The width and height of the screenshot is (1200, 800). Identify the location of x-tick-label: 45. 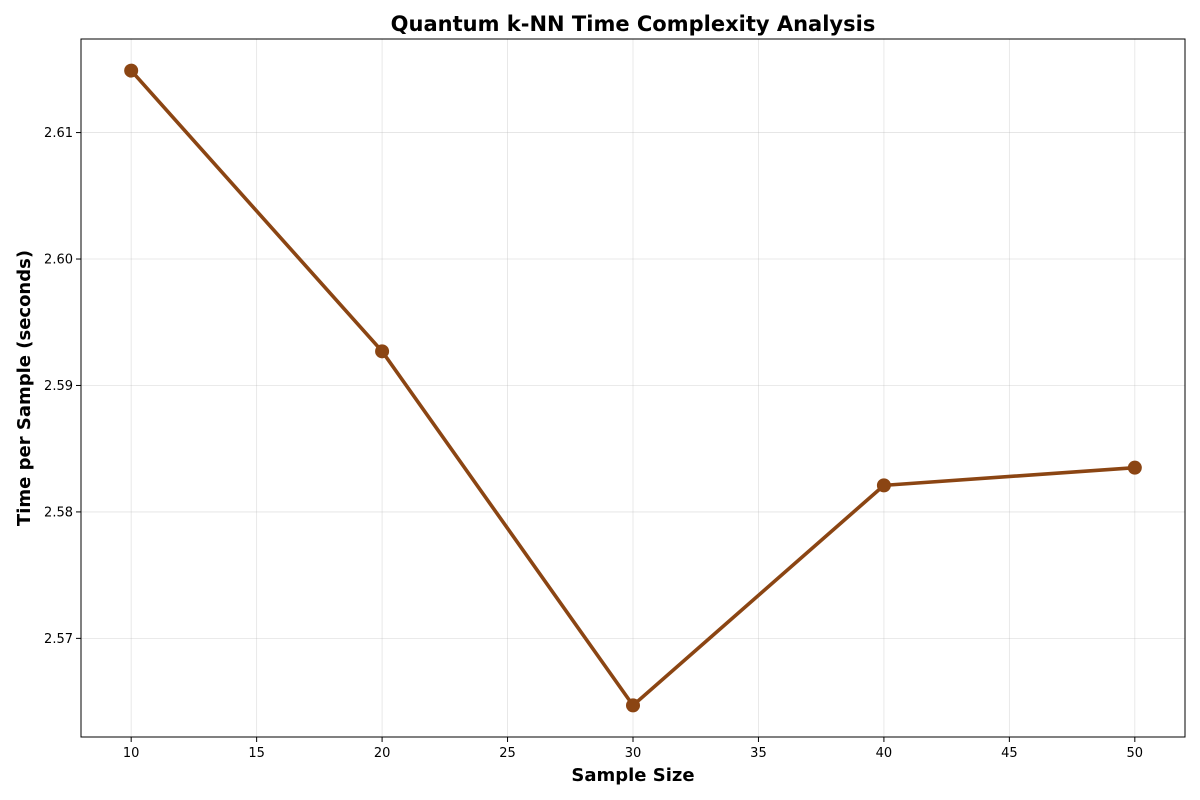
(1009, 753).